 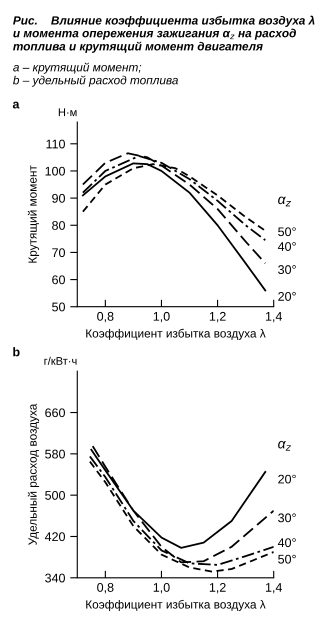 I want to click on y-axis-title: Крутящий момент, so click(x=34, y=214).